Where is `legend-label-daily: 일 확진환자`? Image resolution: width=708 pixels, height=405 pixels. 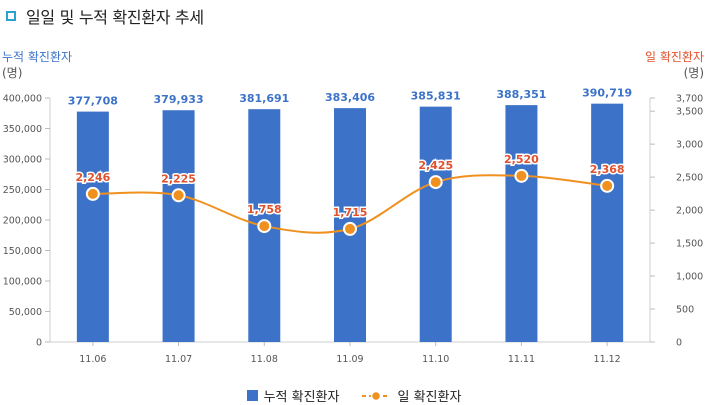
legend-label-daily: 일 확진환자 is located at coordinates (429, 397).